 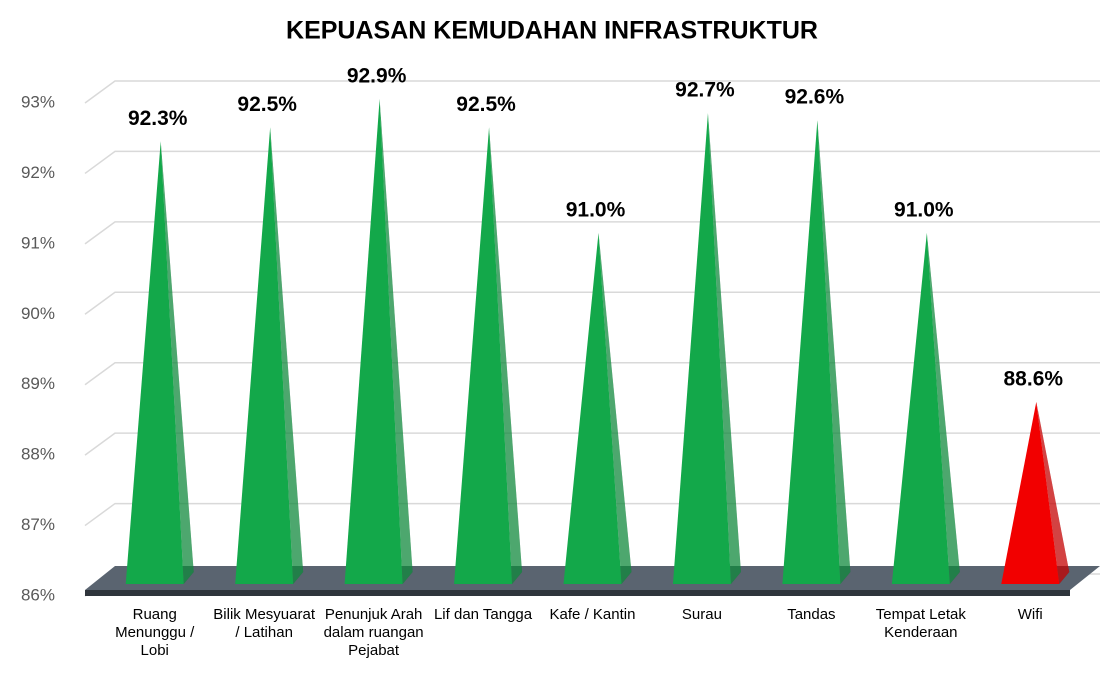 What do you see at coordinates (577, 593) in the screenshot?
I see `floor-edge` at bounding box center [577, 593].